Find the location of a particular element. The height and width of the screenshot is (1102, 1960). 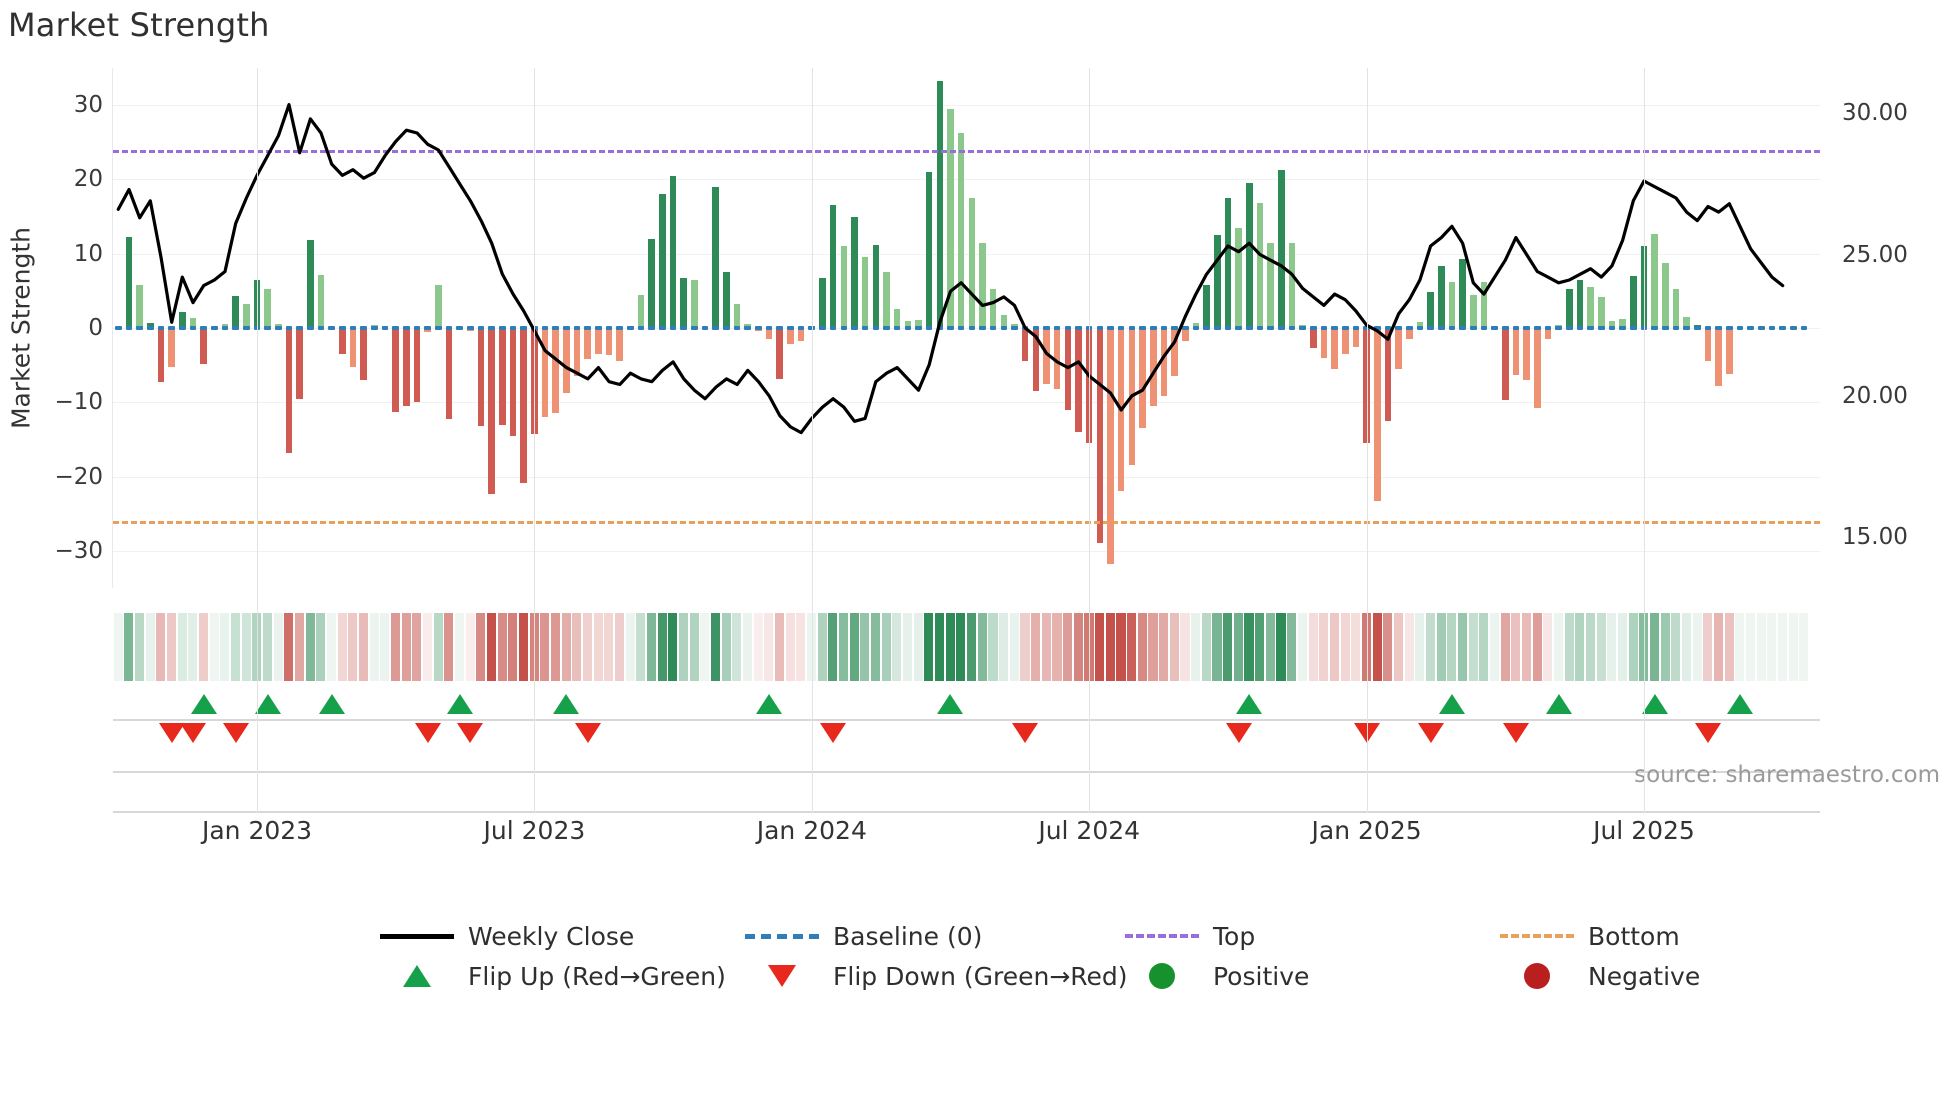

x-gridline is located at coordinates (535, 440).